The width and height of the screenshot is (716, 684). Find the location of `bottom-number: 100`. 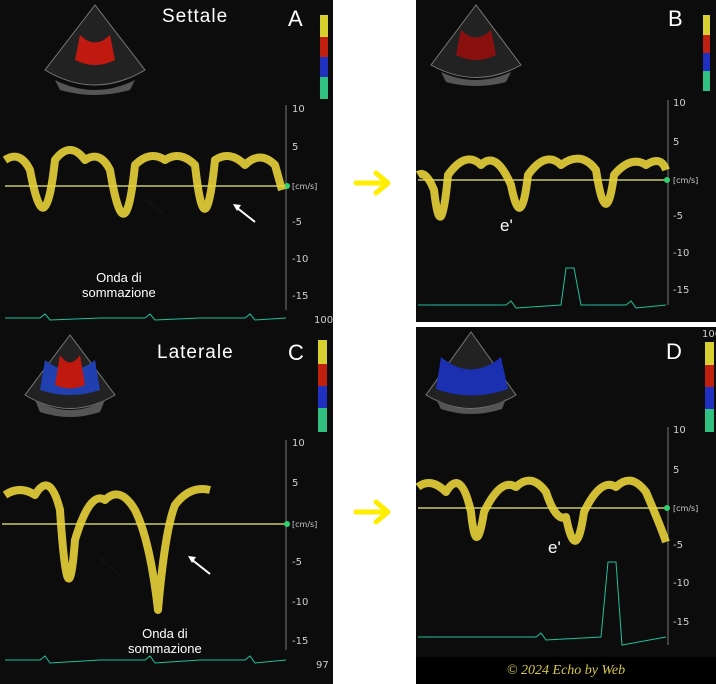

bottom-number: 100 is located at coordinates (323, 320).